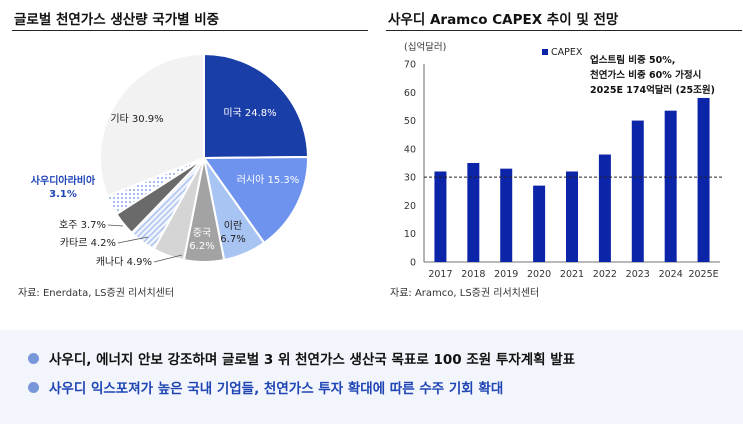 The height and width of the screenshot is (424, 743). Describe the element at coordinates (567, 52) in the screenshot. I see `legend-label: CAPEX` at that location.